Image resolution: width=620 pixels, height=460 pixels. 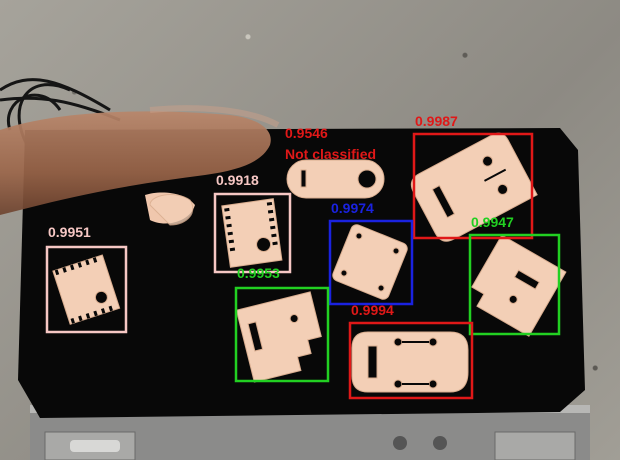 I want to click on detection-status-3: Not classified, so click(x=330, y=154).